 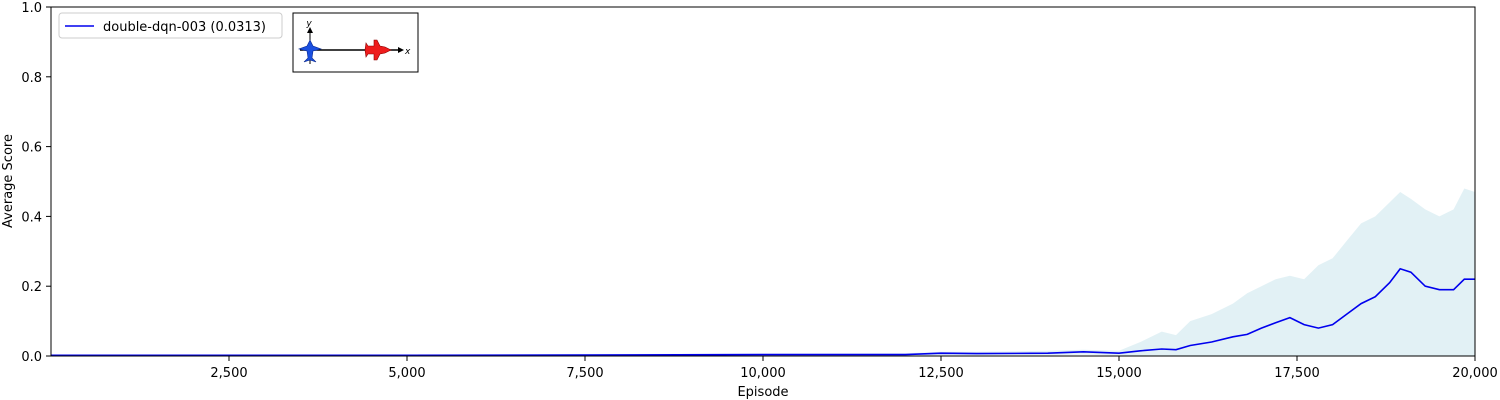 What do you see at coordinates (1297, 373) in the screenshot?
I see `x-tick-label: 17,500` at bounding box center [1297, 373].